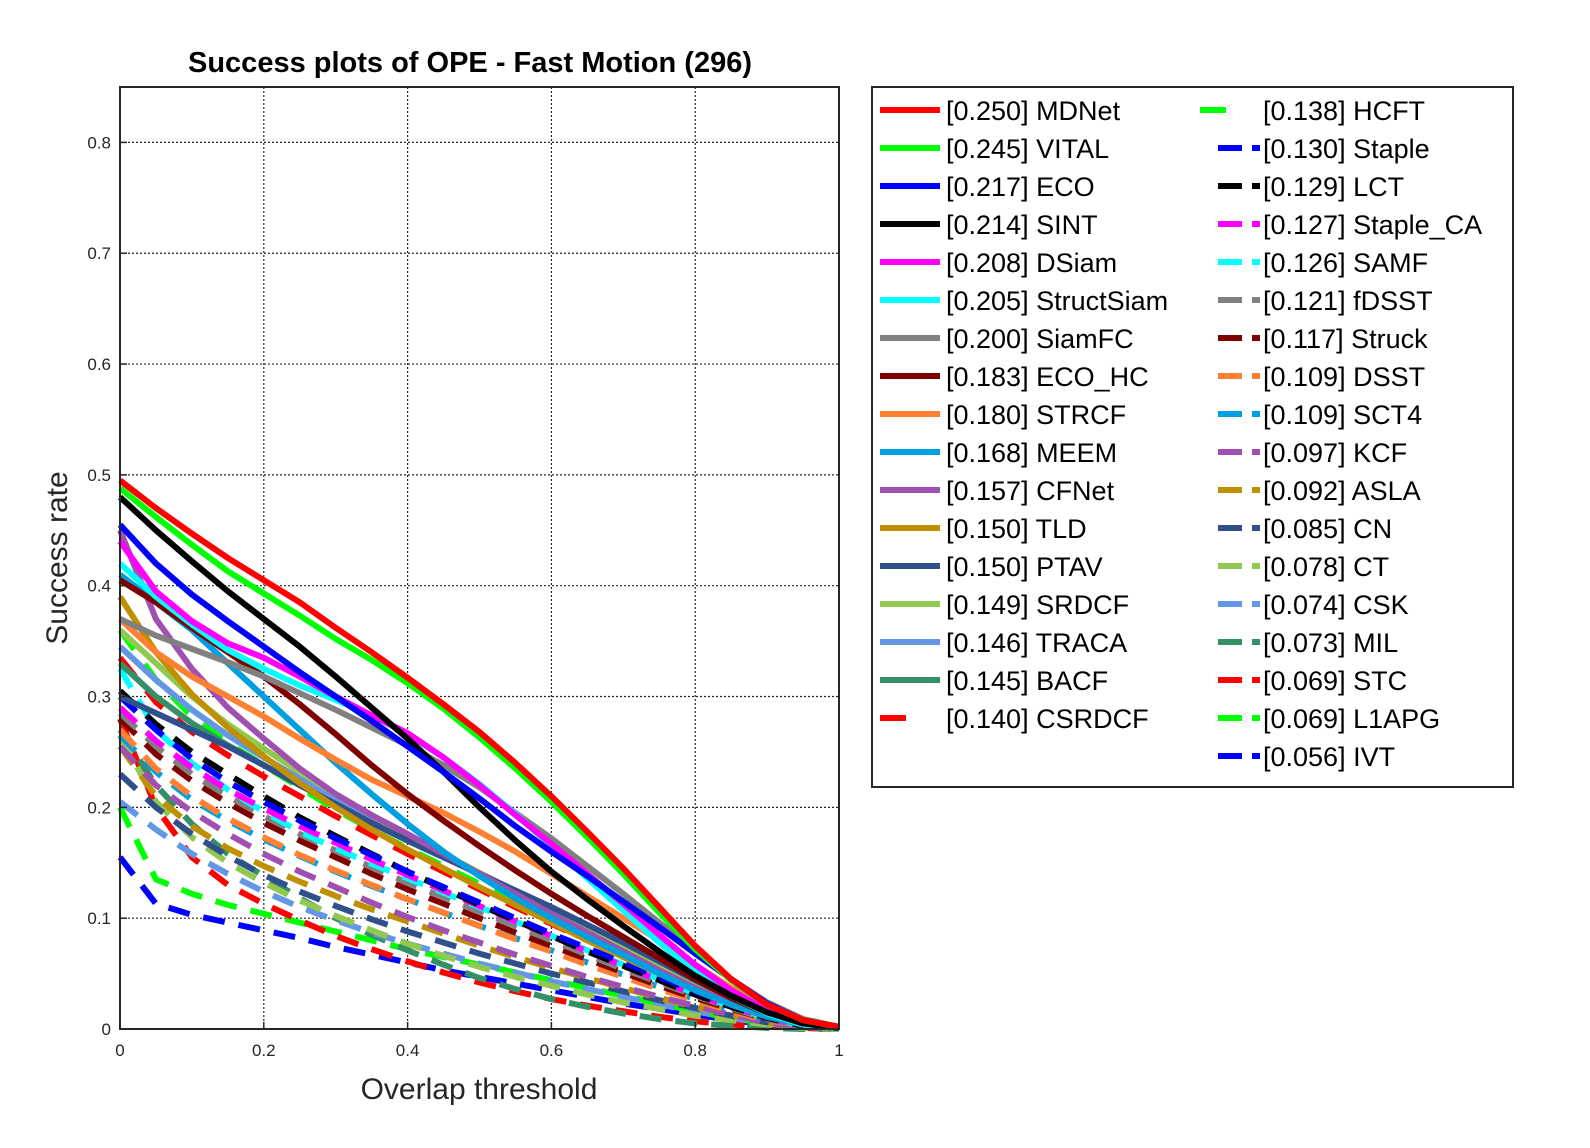 The width and height of the screenshot is (1590, 1148). What do you see at coordinates (1036, 643) in the screenshot?
I see `legend-entry-label: [0.146] TRACA` at bounding box center [1036, 643].